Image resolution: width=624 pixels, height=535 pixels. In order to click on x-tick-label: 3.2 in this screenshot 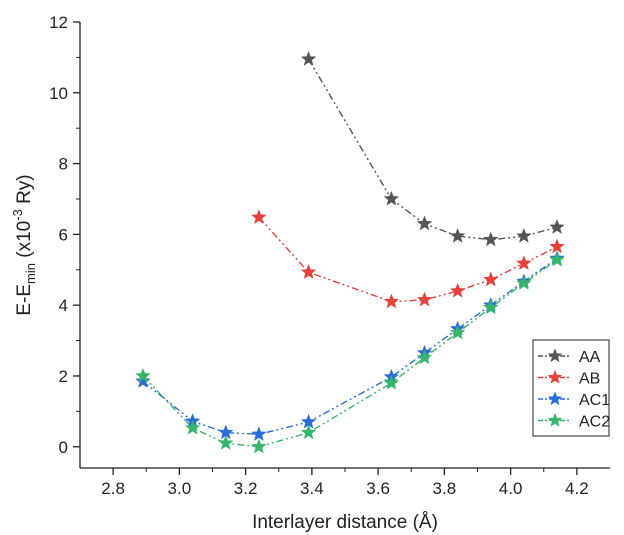, I will do `click(246, 488)`.